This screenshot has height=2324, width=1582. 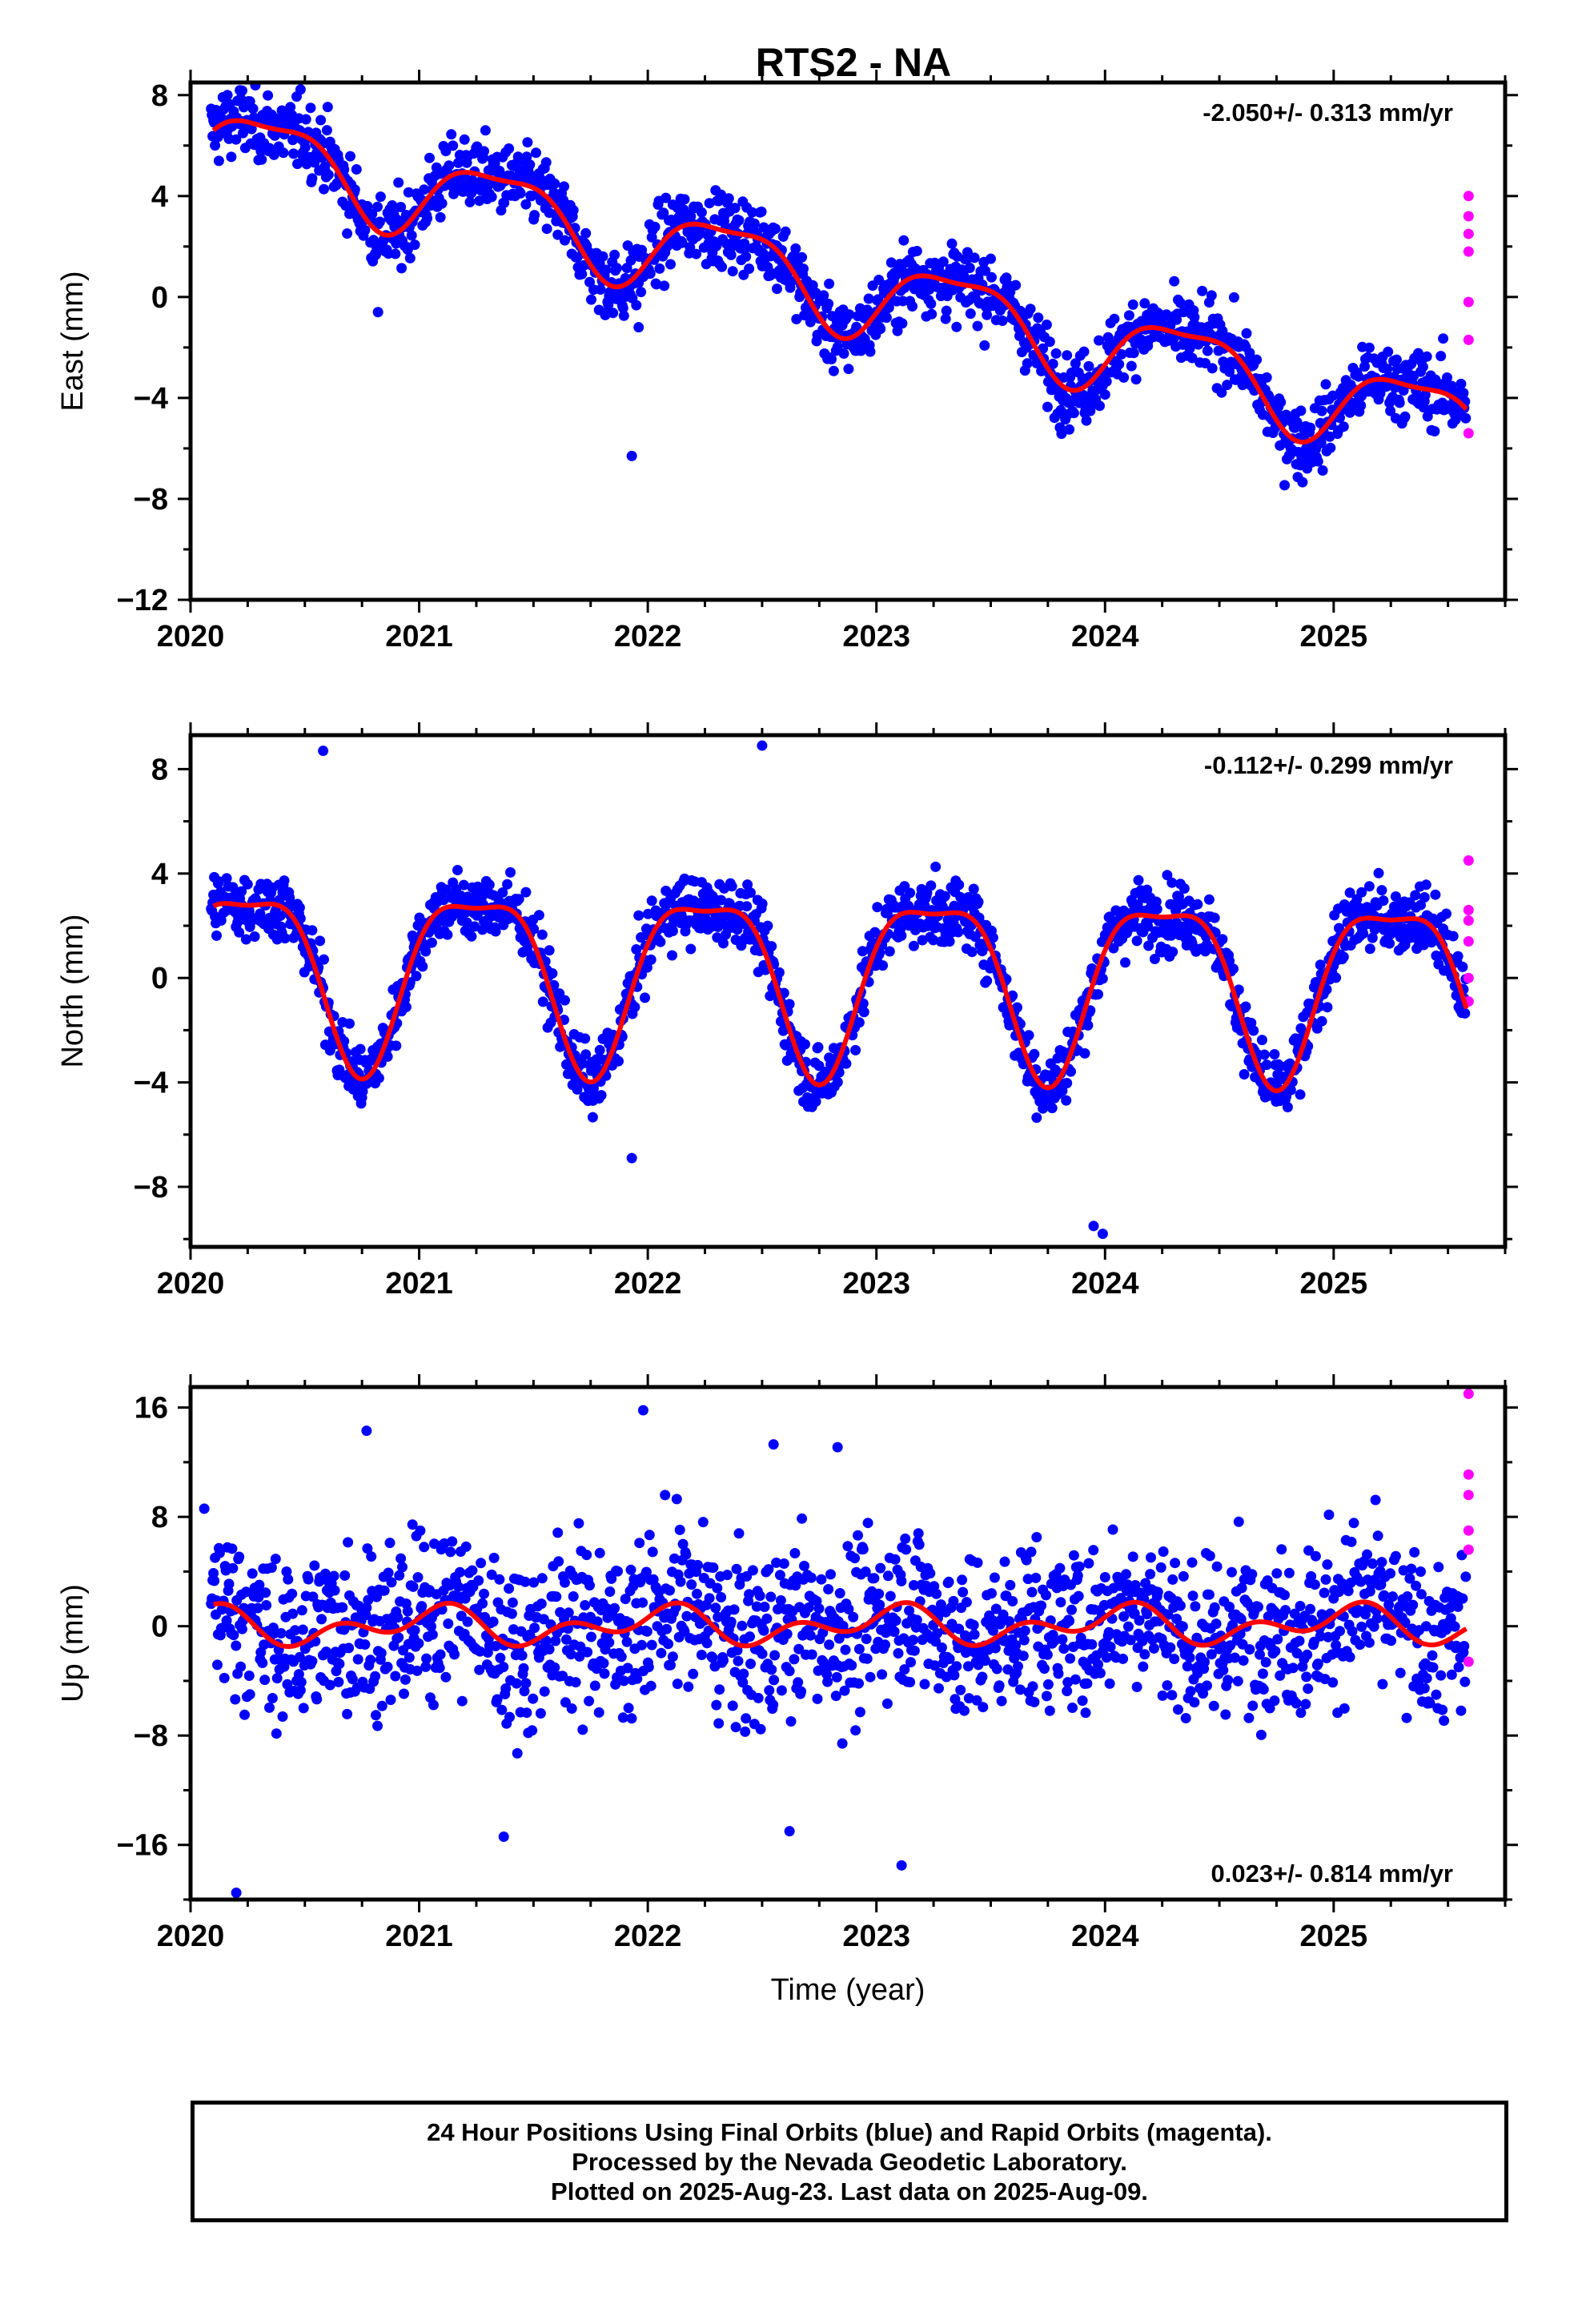 What do you see at coordinates (73, 991) in the screenshot?
I see `y-axis-label: North (mm)` at bounding box center [73, 991].